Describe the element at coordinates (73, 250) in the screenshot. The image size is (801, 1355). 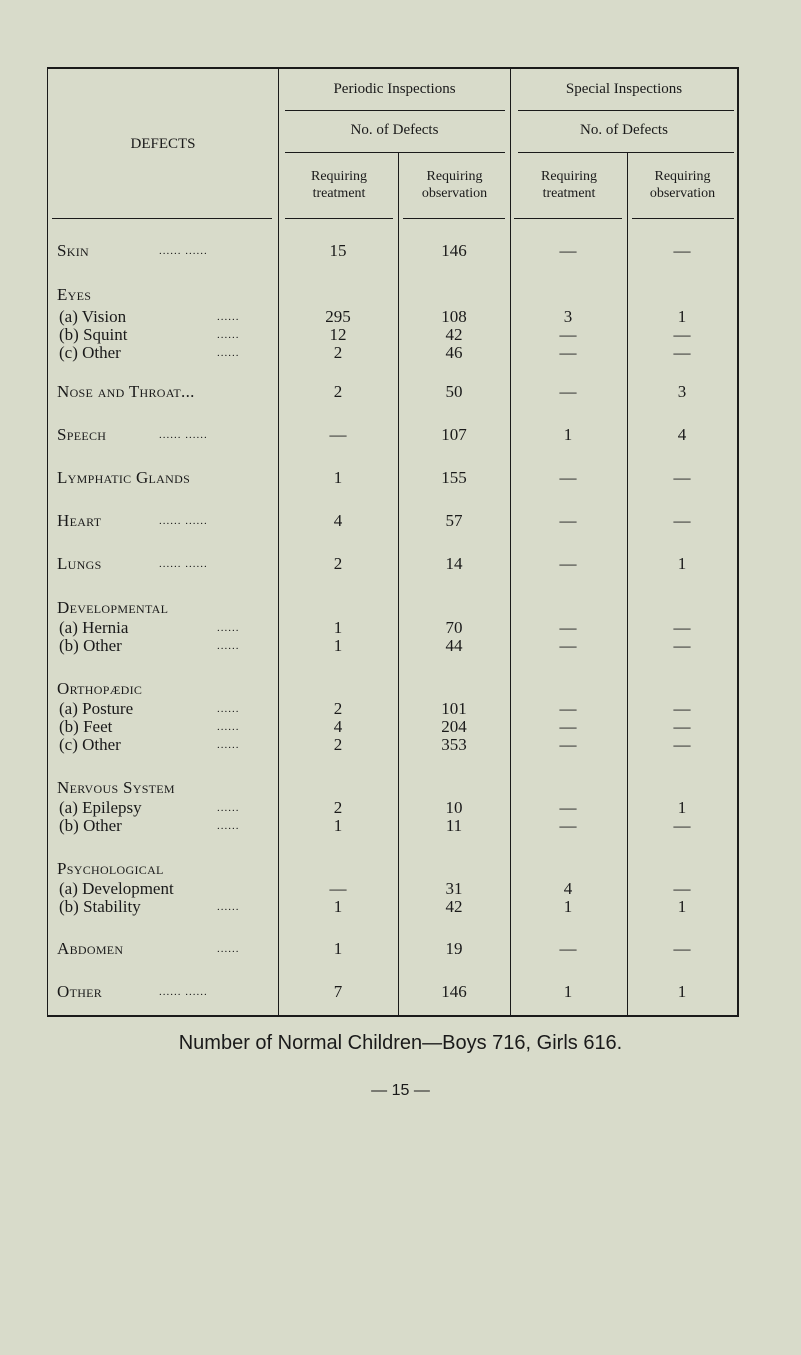
I see `row-label: Skin` at that location.